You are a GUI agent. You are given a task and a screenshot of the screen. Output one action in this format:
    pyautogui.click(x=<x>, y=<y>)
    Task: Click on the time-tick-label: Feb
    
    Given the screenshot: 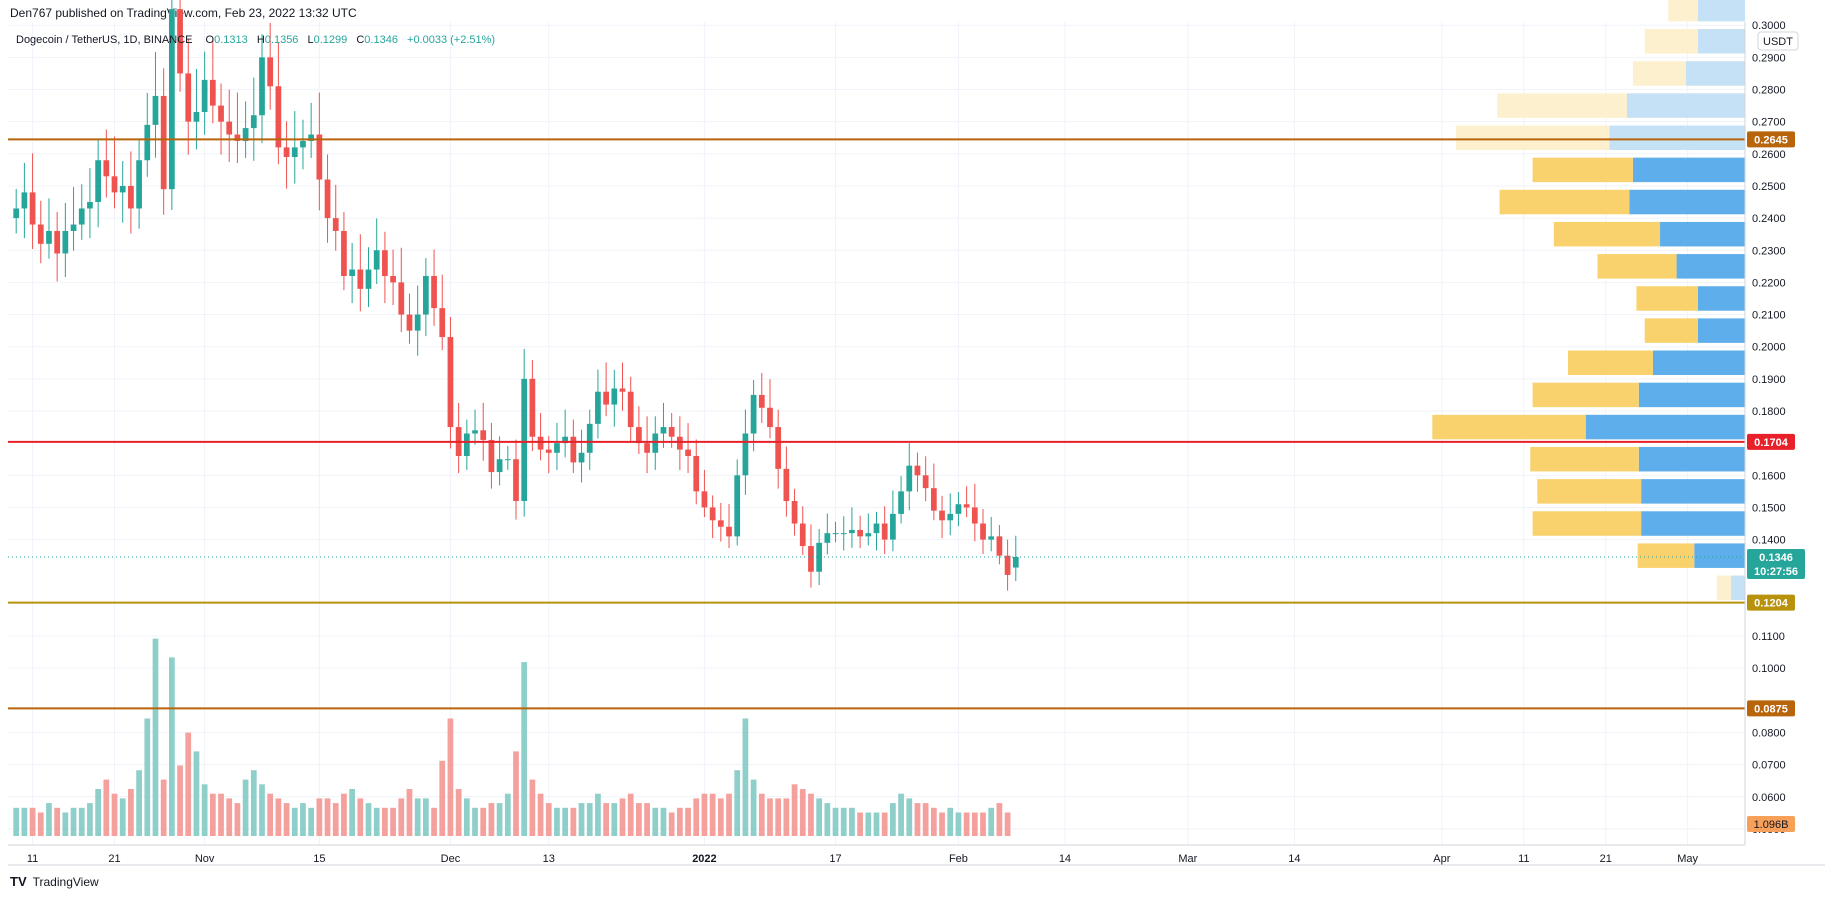 What is the action you would take?
    pyautogui.click(x=958, y=859)
    